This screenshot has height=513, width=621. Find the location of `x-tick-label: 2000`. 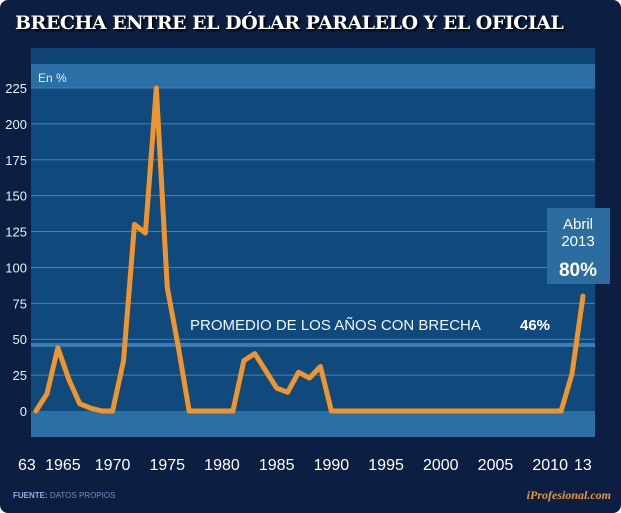

x-tick-label: 2000 is located at coordinates (441, 465).